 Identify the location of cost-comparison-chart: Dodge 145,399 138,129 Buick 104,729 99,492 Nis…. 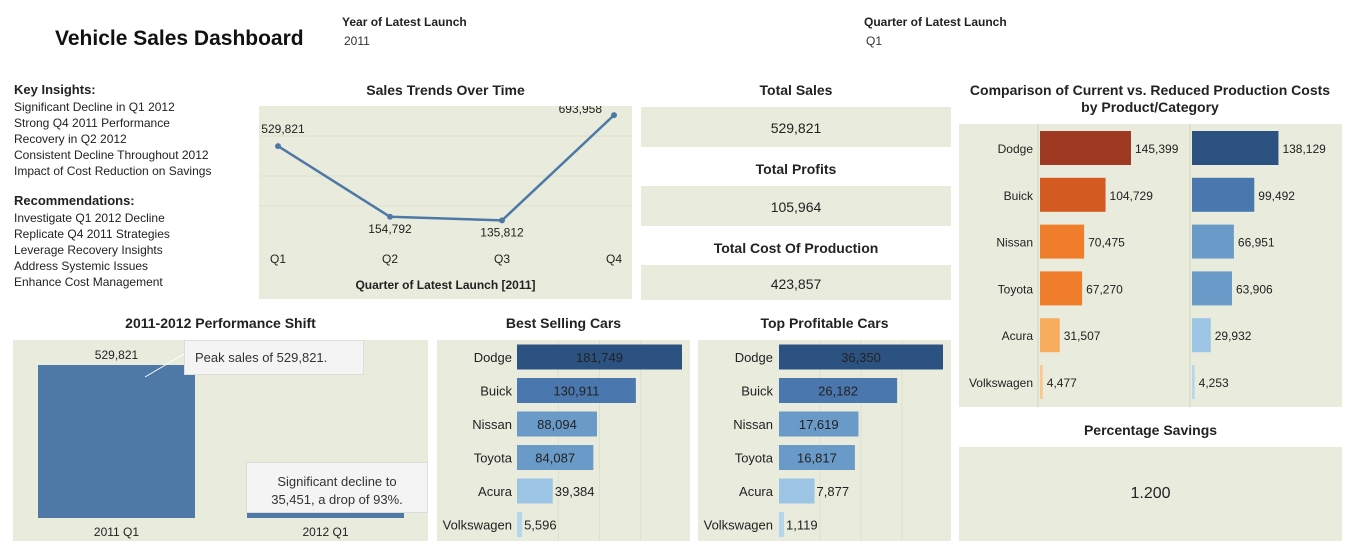
(1147, 265).